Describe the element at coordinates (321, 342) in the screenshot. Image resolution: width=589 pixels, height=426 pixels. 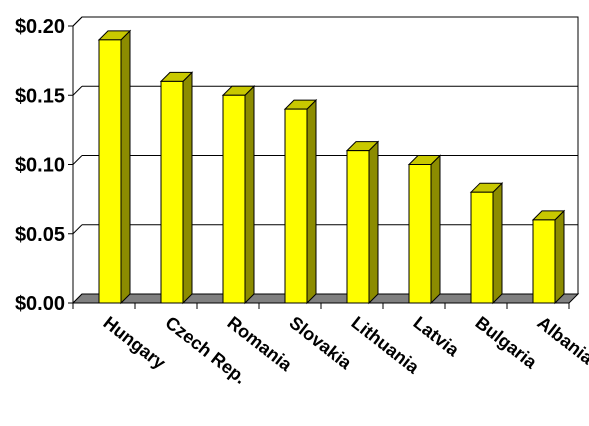
I see `x-tick-label: Slovakia` at that location.